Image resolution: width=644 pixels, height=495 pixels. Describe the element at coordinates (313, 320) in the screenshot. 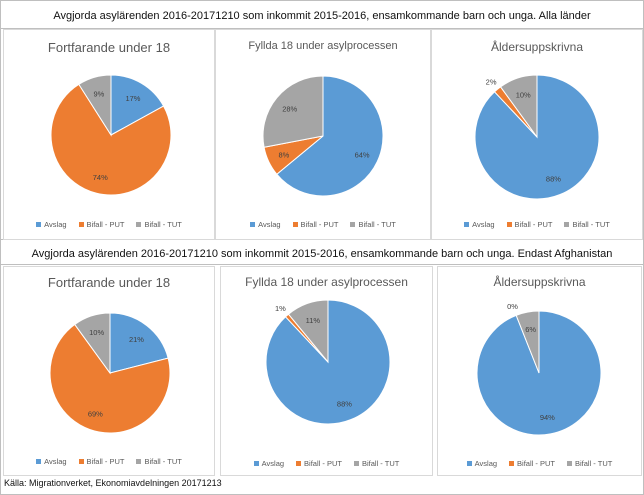

I see `pie-data-label: 11%` at that location.